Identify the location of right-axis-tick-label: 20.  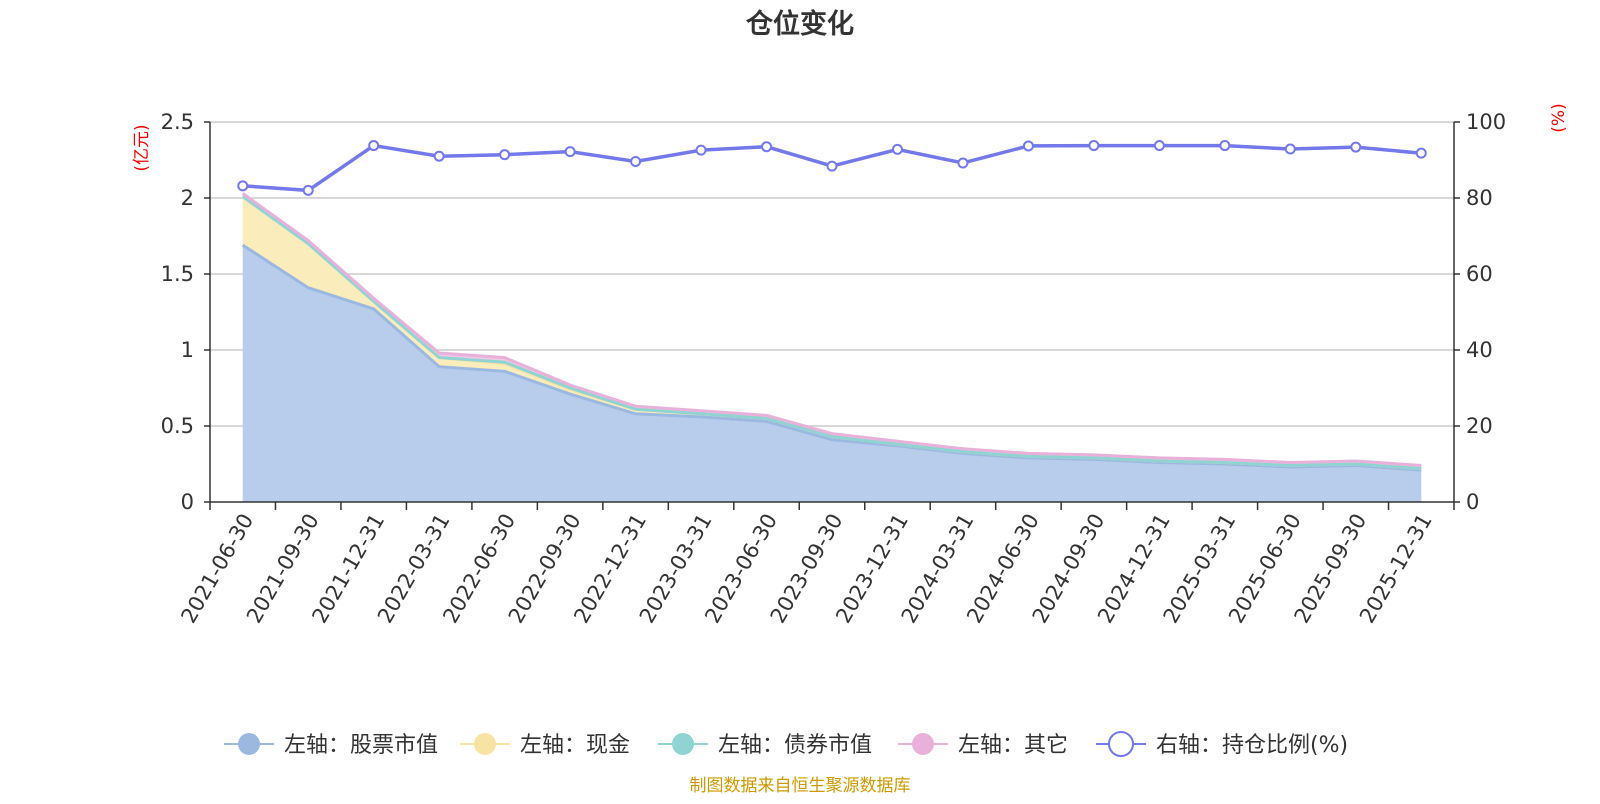
(1479, 426).